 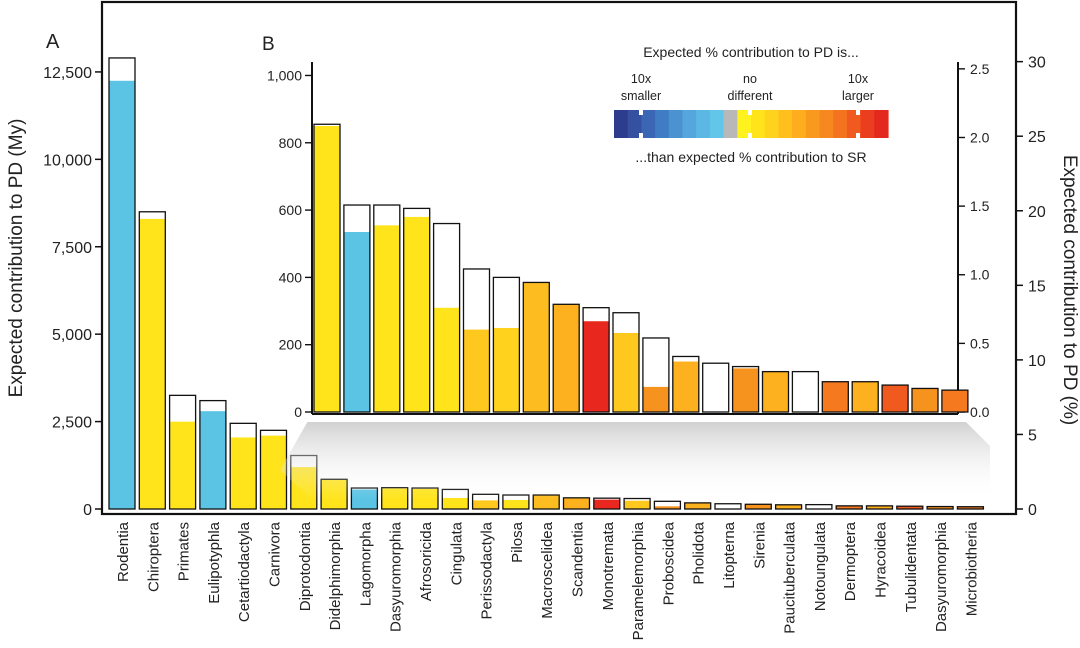 What do you see at coordinates (638, 580) in the screenshot?
I see `panel-a-x-tick-label: Paramelemorphia` at bounding box center [638, 580].